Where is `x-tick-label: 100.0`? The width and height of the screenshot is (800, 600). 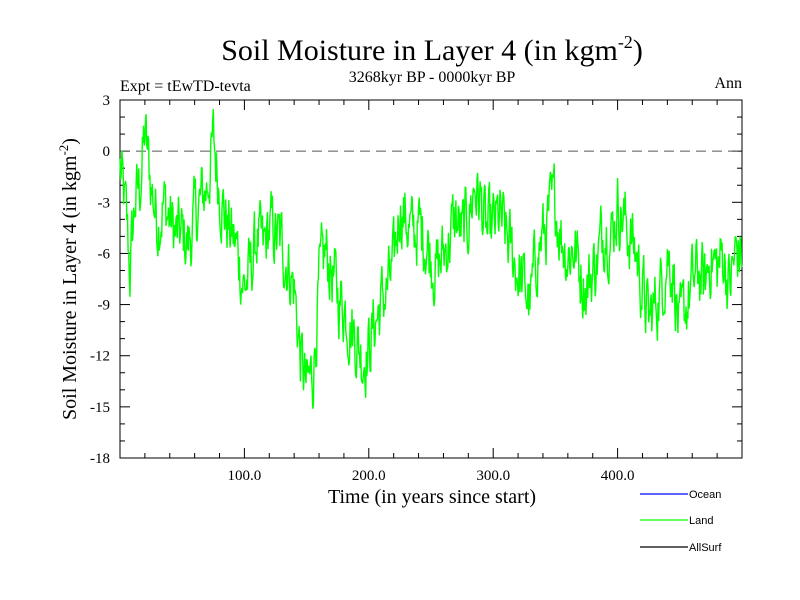 x-tick-label: 100.0 is located at coordinates (245, 476).